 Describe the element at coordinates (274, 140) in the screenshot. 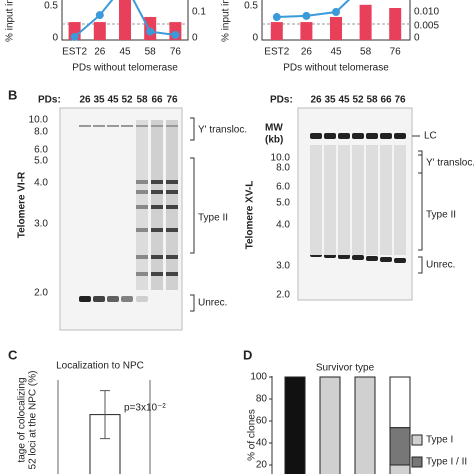

I see `mw-unit: (kb)` at that location.